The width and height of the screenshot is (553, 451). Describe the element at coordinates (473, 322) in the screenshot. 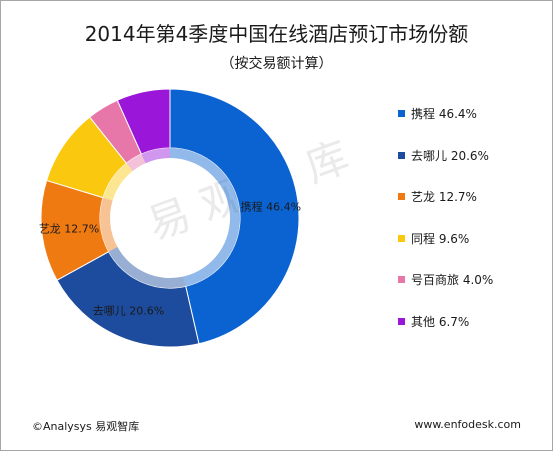

I see `legend-item-6: 其他 6.7%` at that location.